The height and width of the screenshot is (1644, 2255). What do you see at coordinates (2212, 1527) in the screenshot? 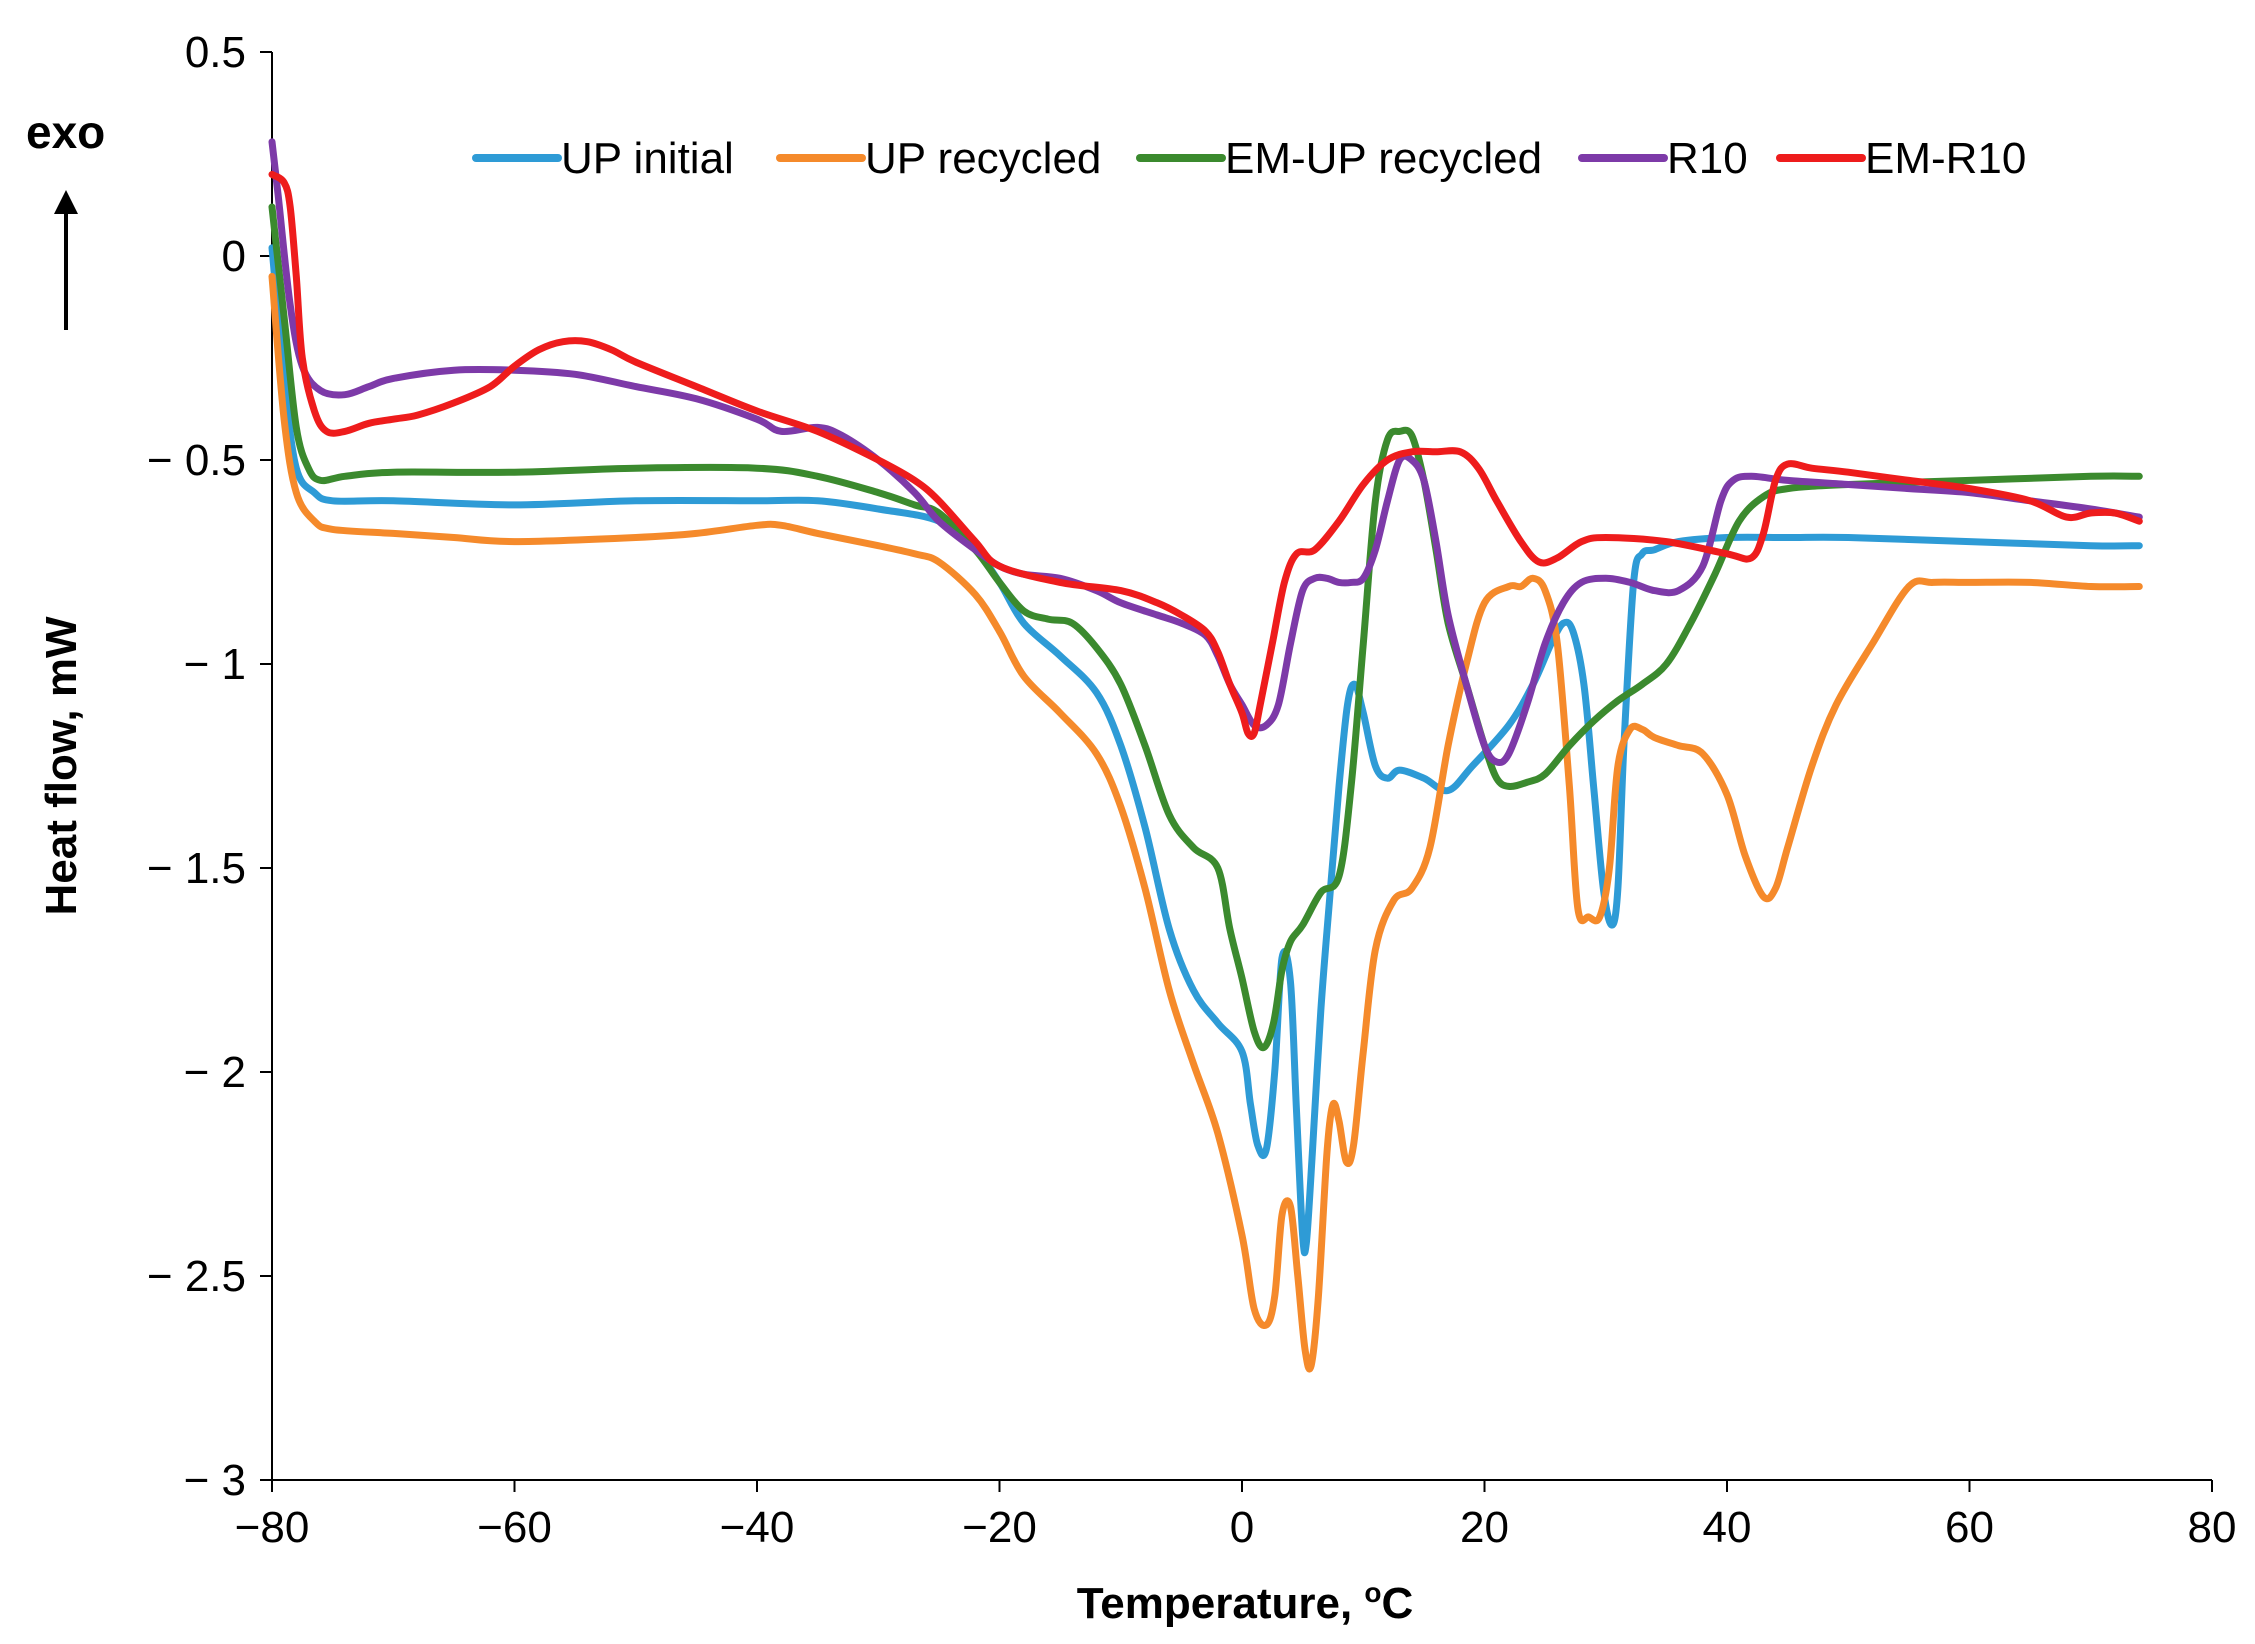
I see `x-tick-label: 80` at bounding box center [2212, 1527].